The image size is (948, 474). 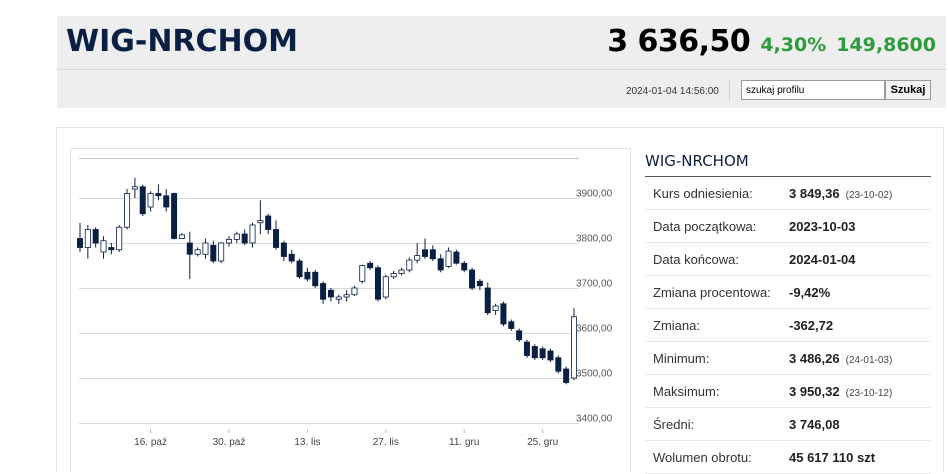 I want to click on y-tick-label: 3400,00, so click(x=594, y=419).